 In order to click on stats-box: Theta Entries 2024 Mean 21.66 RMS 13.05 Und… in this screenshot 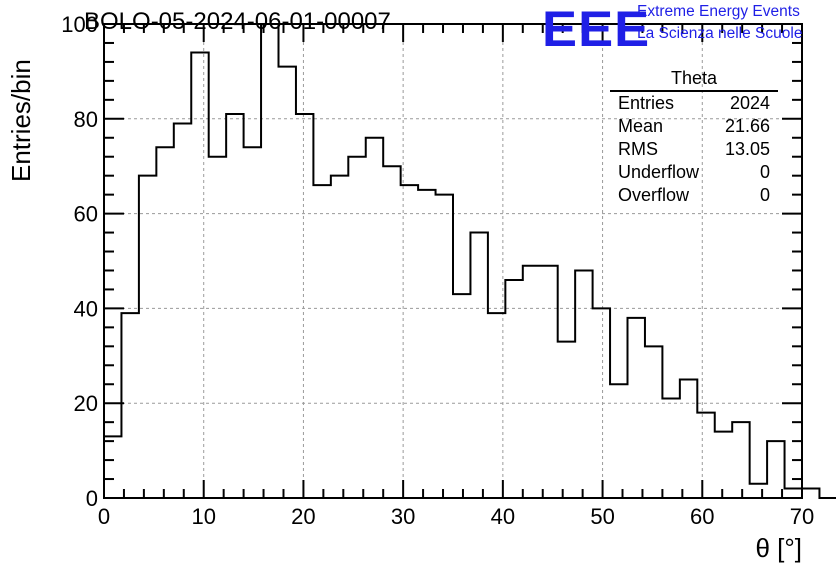, I will do `click(694, 137)`.